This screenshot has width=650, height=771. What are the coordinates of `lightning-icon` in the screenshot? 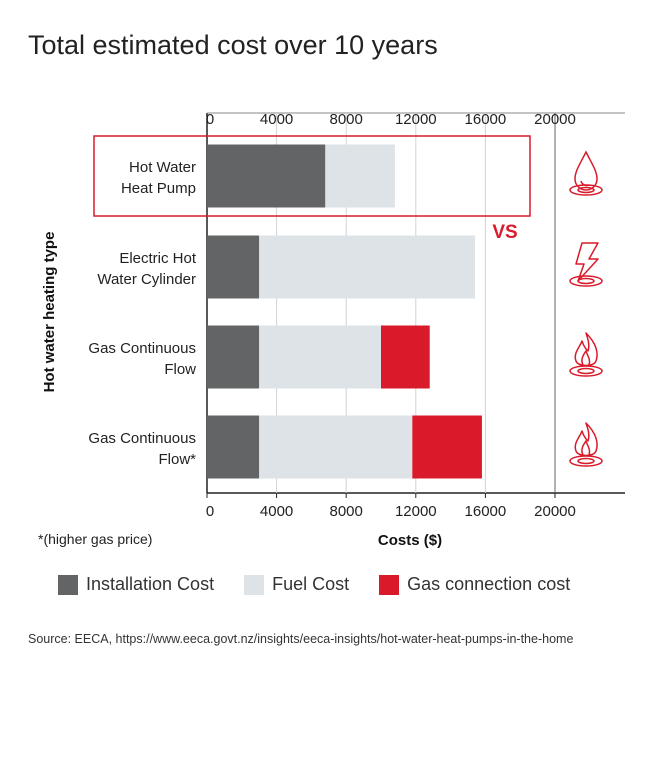 It's located at (586, 264).